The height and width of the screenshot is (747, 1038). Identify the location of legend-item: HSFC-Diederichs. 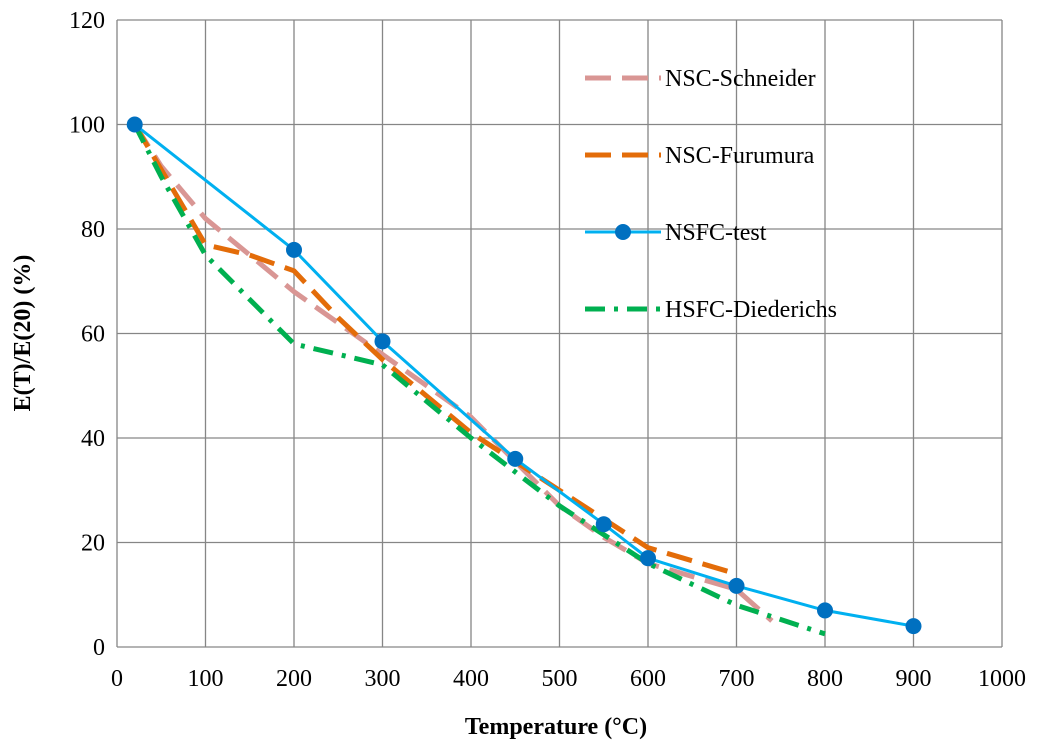
(711, 310).